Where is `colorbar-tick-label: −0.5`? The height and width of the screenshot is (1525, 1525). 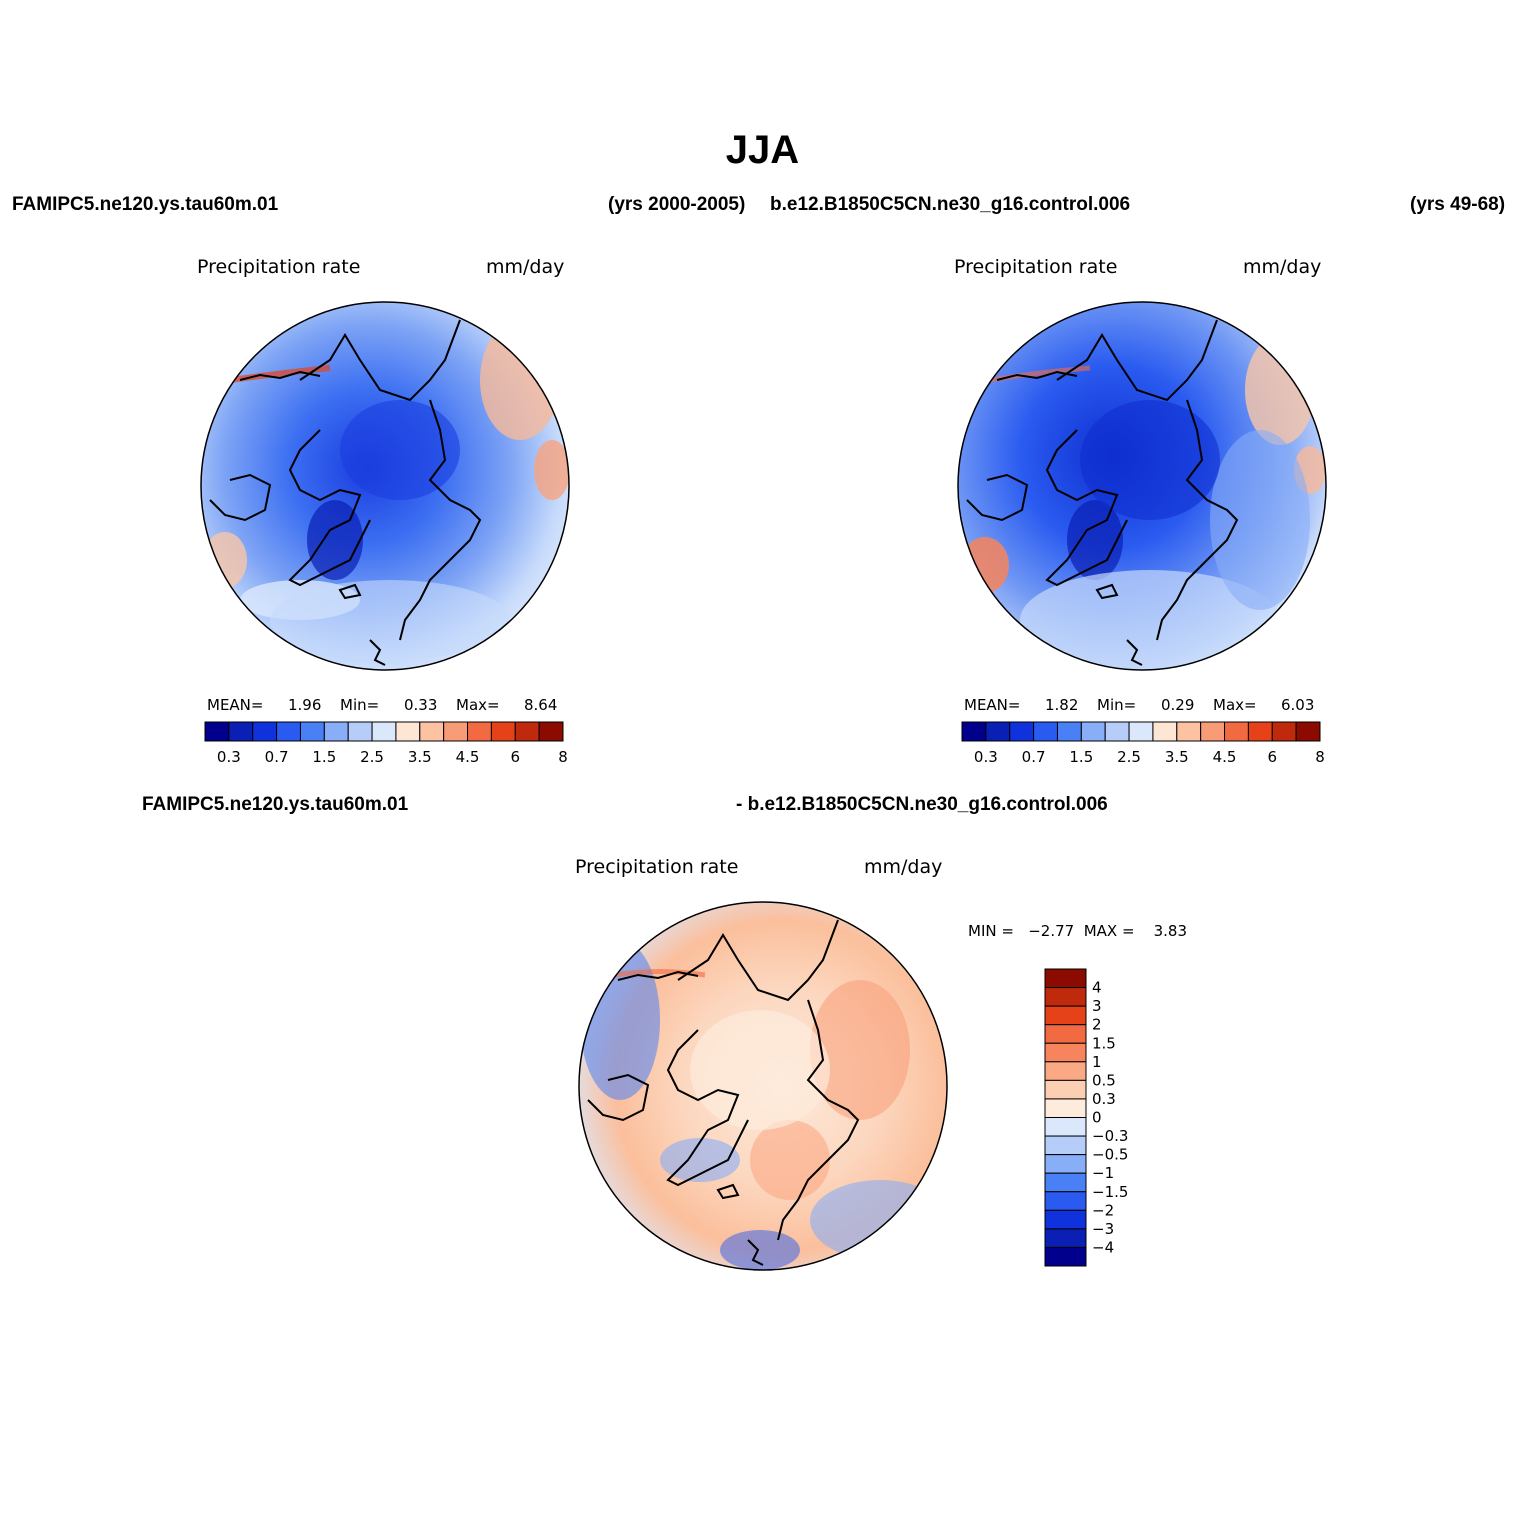 colorbar-tick-label: −0.5 is located at coordinates (1110, 1155).